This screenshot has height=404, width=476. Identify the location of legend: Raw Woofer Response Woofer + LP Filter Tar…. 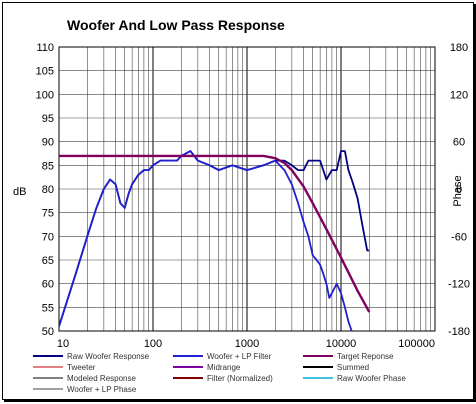
(219, 373).